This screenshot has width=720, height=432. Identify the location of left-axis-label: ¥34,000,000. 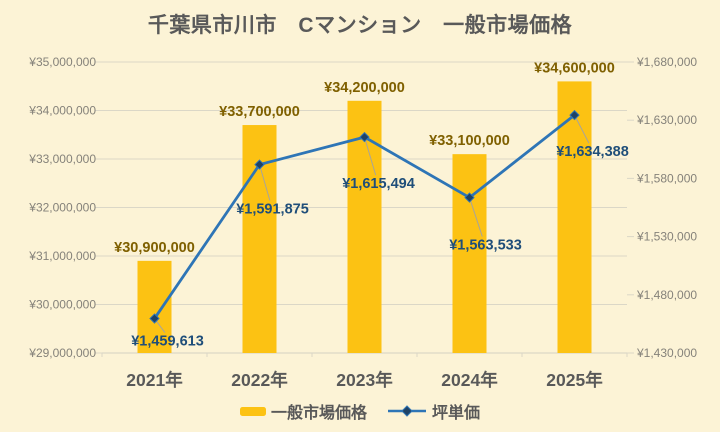
(62, 111).